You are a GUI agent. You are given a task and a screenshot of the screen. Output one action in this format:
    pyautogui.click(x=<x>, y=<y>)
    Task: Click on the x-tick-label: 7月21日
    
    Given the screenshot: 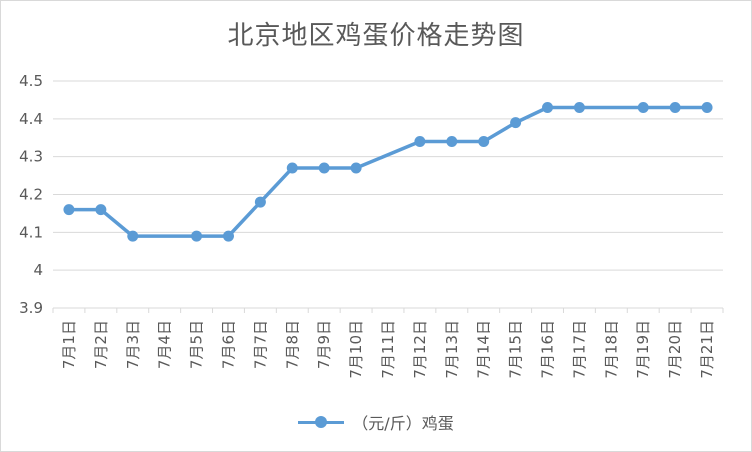 What is the action you would take?
    pyautogui.click(x=707, y=349)
    